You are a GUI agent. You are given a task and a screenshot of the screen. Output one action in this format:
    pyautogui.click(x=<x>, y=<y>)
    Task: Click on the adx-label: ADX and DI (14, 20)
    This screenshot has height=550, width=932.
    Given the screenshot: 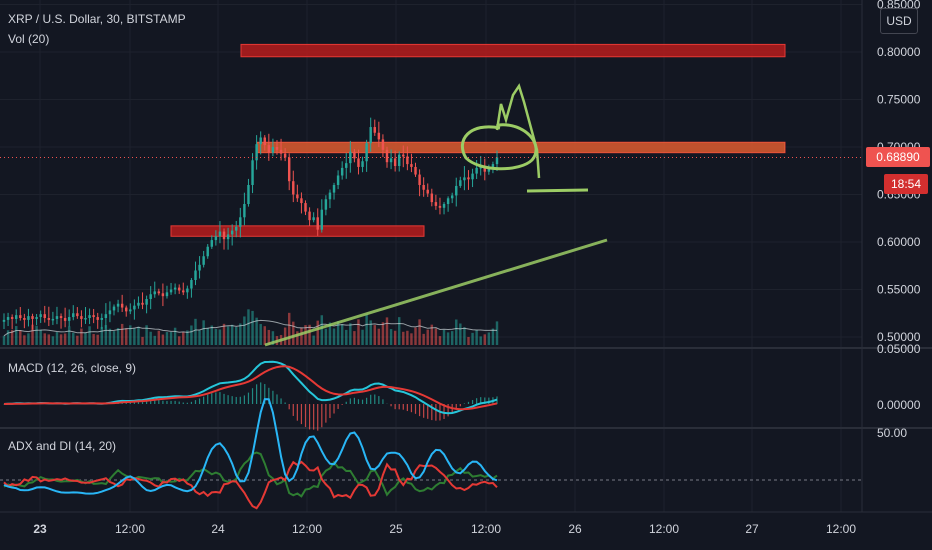 What is the action you would take?
    pyautogui.click(x=62, y=446)
    